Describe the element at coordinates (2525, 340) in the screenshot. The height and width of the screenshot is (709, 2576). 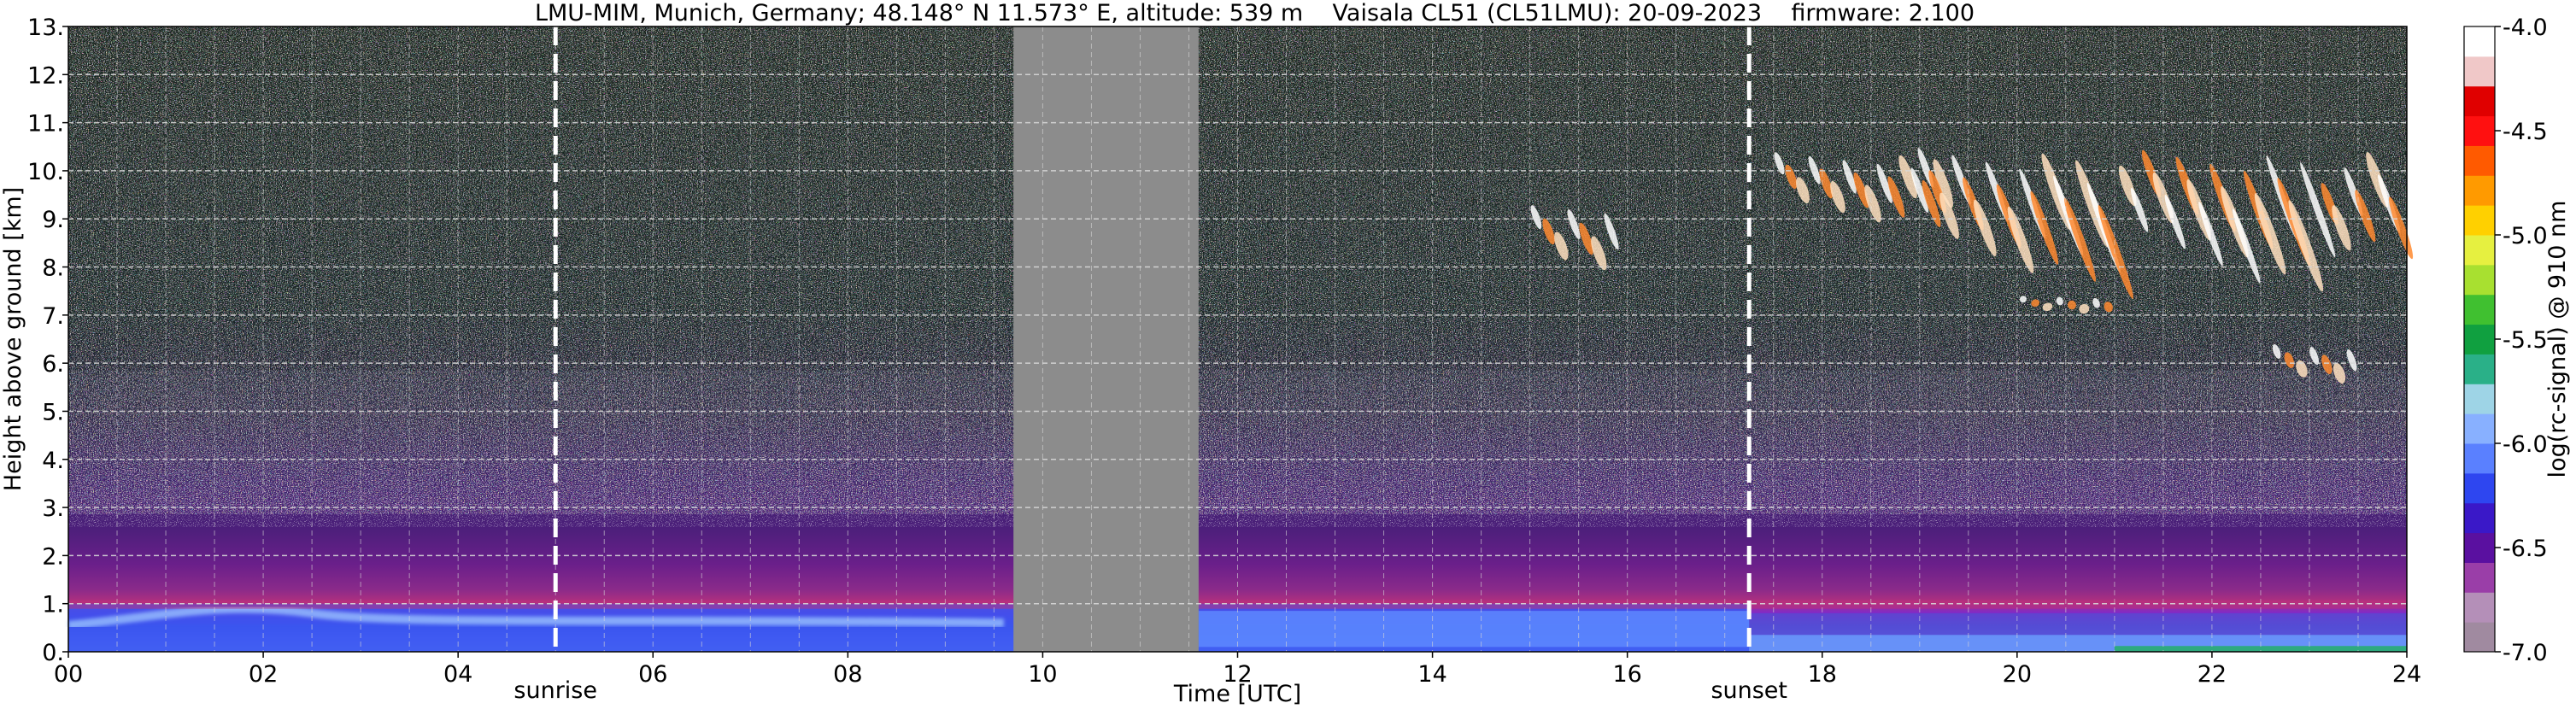
I see `colorbar-tick-label: -5.5` at that location.